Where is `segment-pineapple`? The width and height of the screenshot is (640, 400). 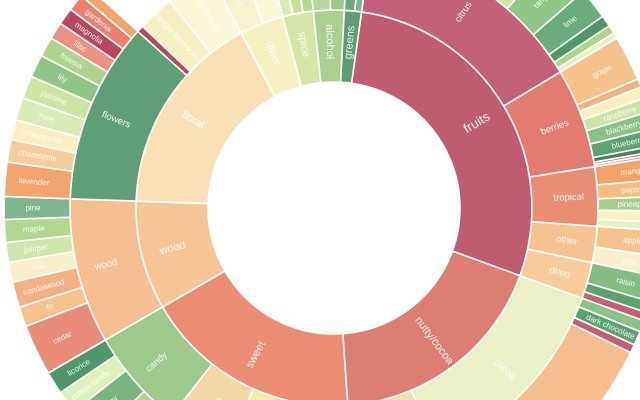
segment-pineapple is located at coordinates (618, 204).